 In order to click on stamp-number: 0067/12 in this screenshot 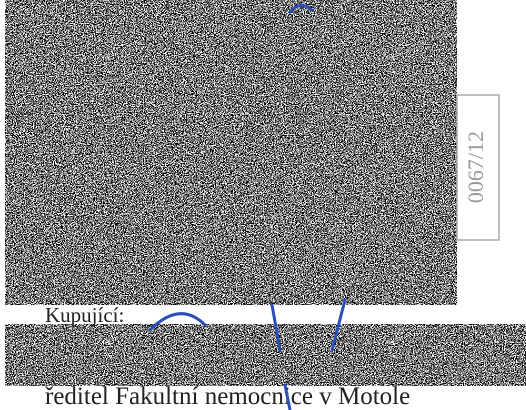, I will do `click(475, 167)`.